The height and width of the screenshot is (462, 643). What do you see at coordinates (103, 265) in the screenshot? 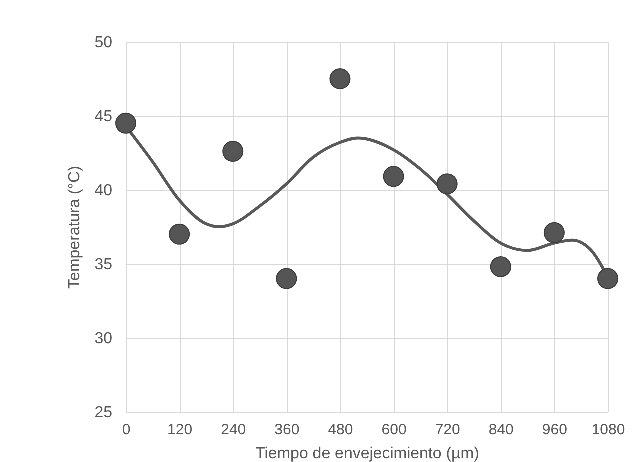
I see `y-tick-label: 35` at bounding box center [103, 265].